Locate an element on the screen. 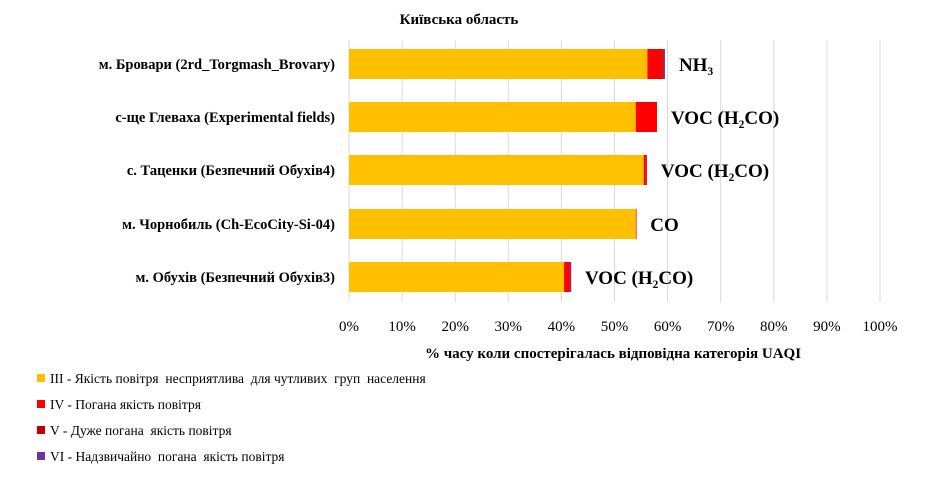 Image resolution: width=937 pixels, height=477 pixels. category-label: с. Таценки (Безпечний Обухів4) is located at coordinates (231, 171).